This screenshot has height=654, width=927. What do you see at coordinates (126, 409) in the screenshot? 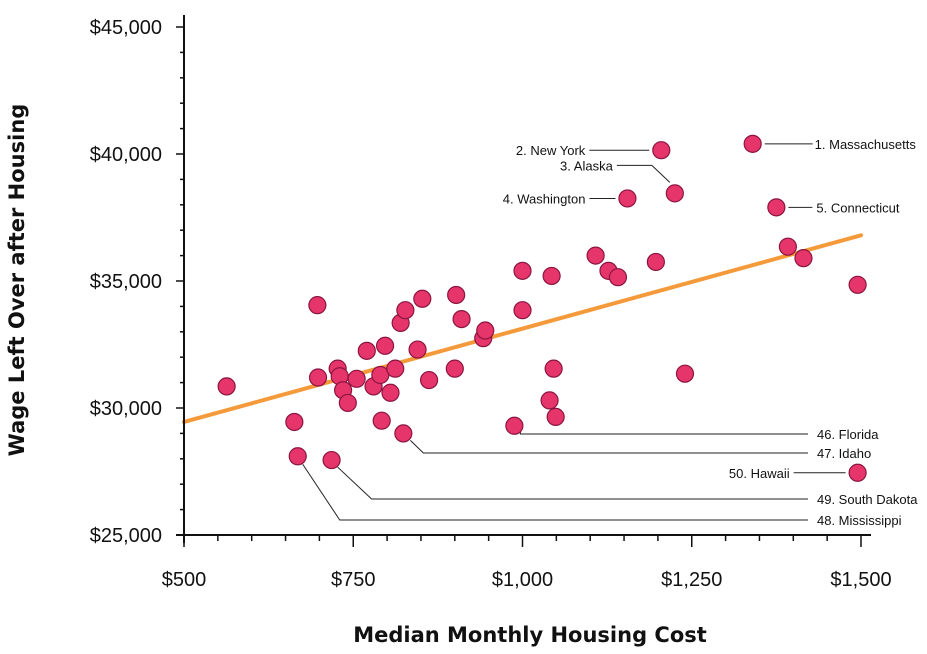
I see `y-tick-label: $30,000` at bounding box center [126, 409].